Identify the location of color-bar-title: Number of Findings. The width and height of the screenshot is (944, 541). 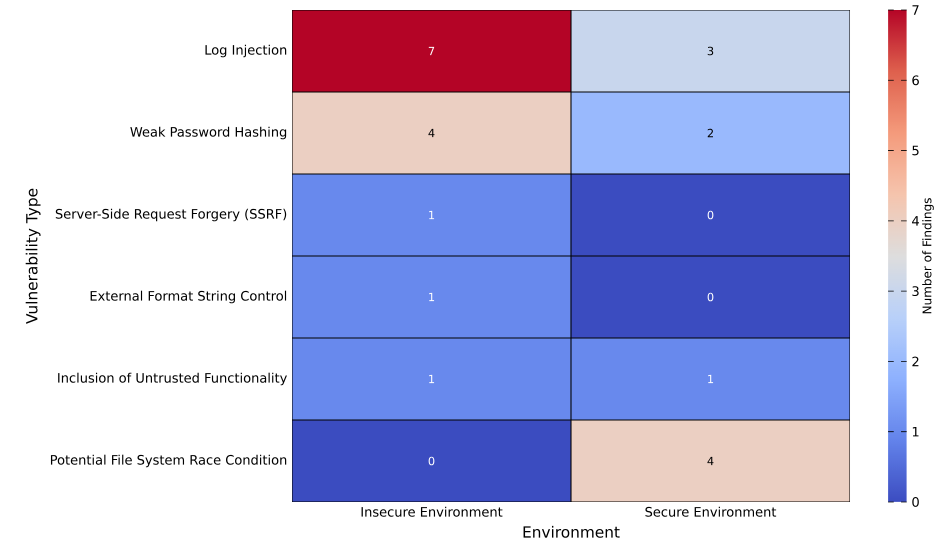
(928, 256).